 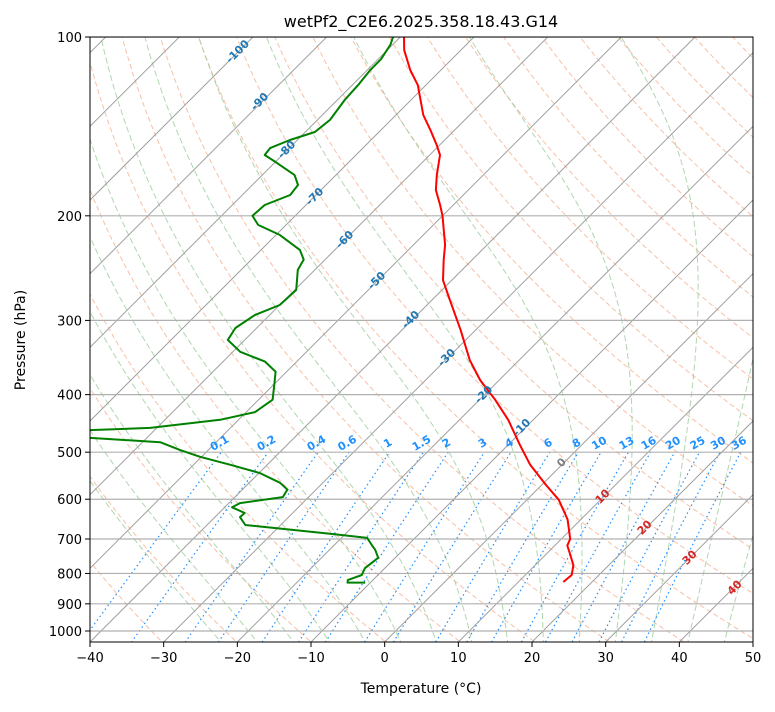 What do you see at coordinates (735, 587) in the screenshot?
I see `isotherm-label: 40` at bounding box center [735, 587].